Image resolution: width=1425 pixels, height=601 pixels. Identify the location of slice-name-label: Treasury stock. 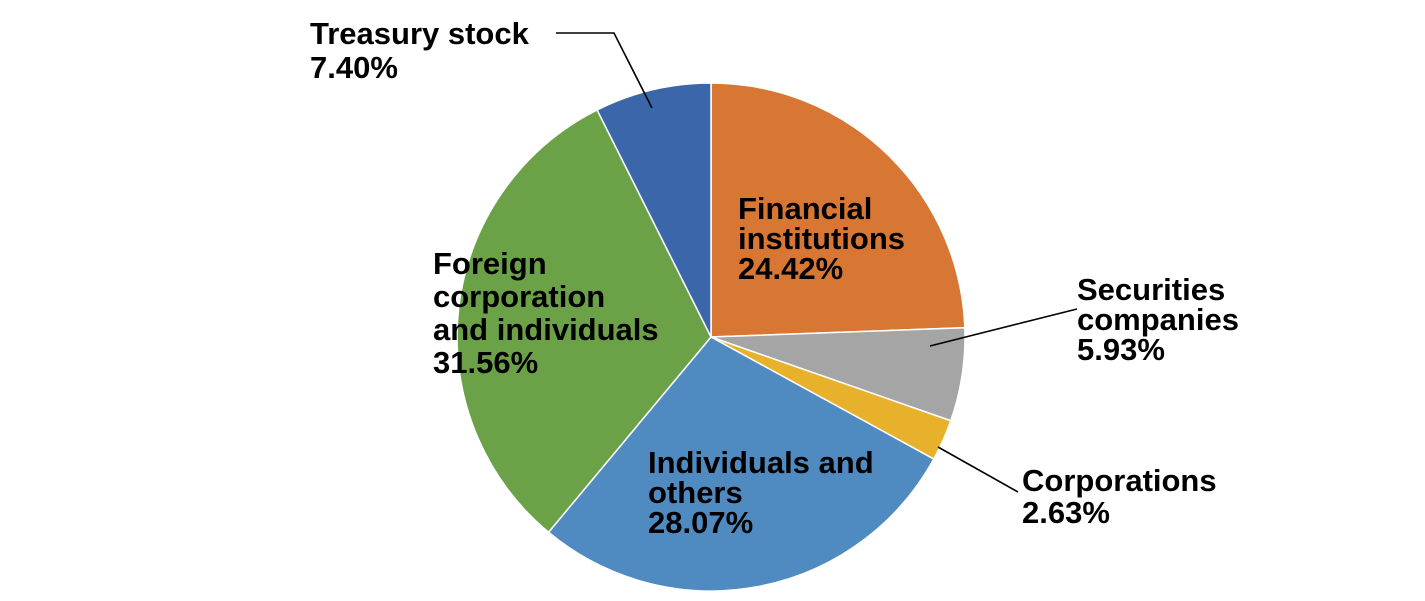
(420, 33).